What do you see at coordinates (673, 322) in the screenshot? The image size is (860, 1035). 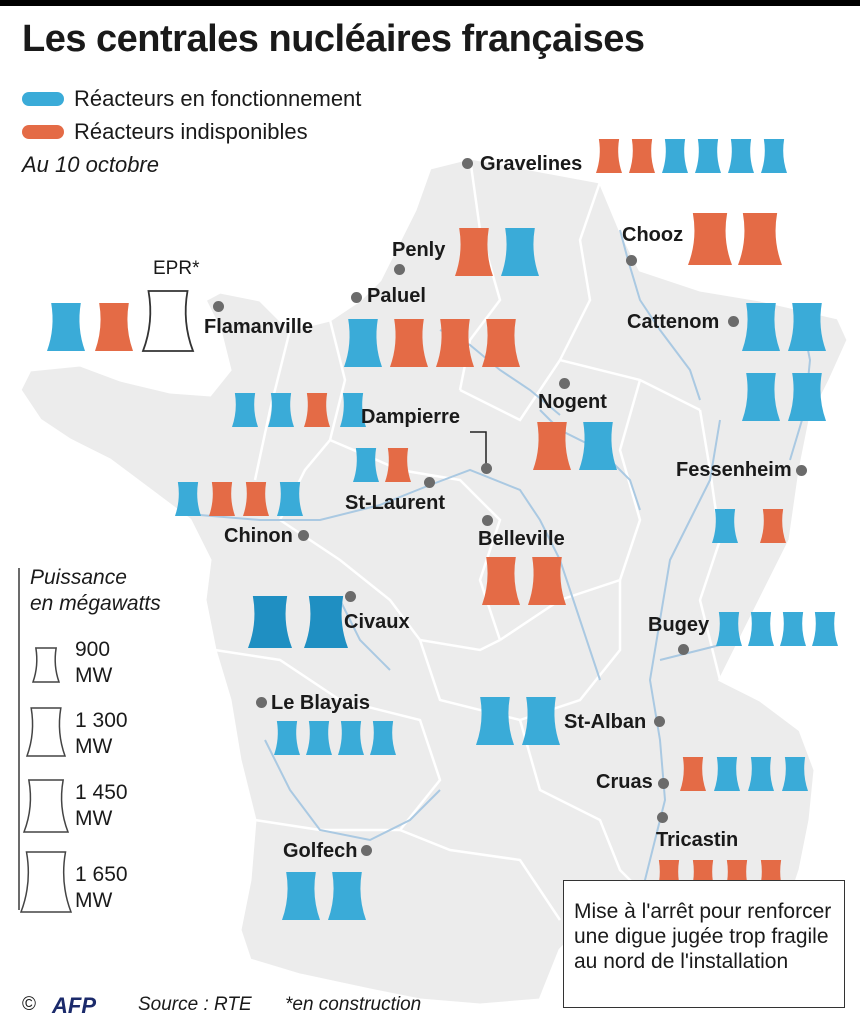 I see `label-cattenom: Cattenom` at bounding box center [673, 322].